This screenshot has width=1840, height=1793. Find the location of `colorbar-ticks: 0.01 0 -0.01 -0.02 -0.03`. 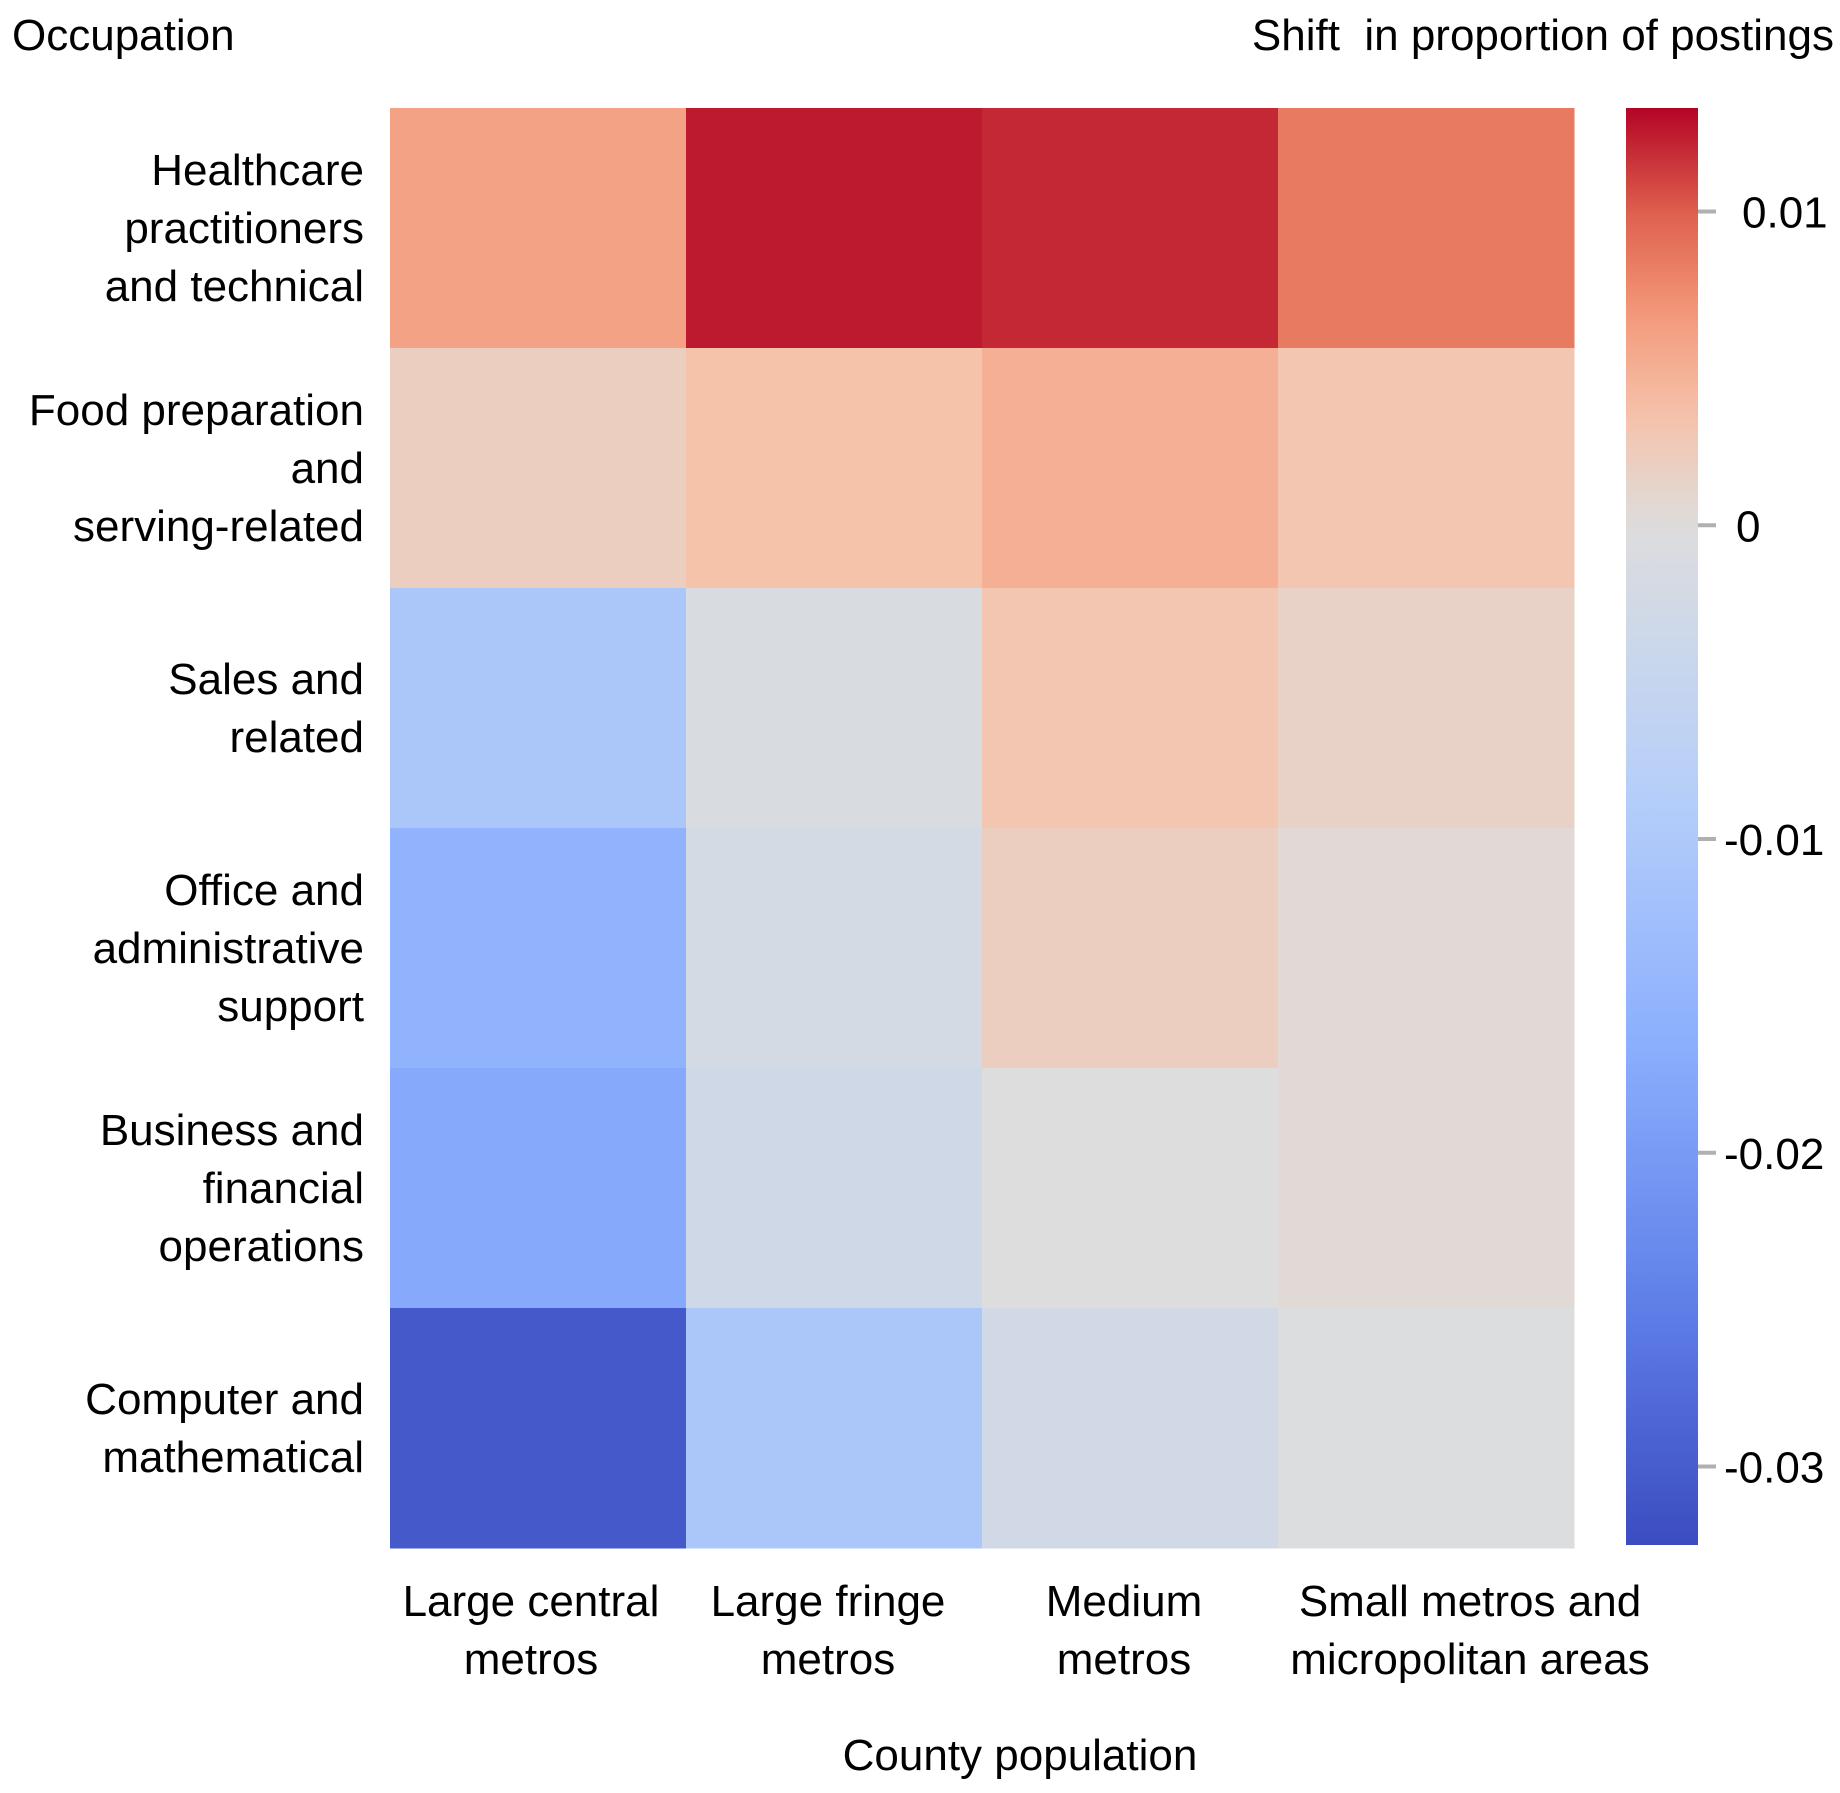

colorbar-ticks: 0.01 0 -0.01 -0.02 -0.03 is located at coordinates (1763, 841).